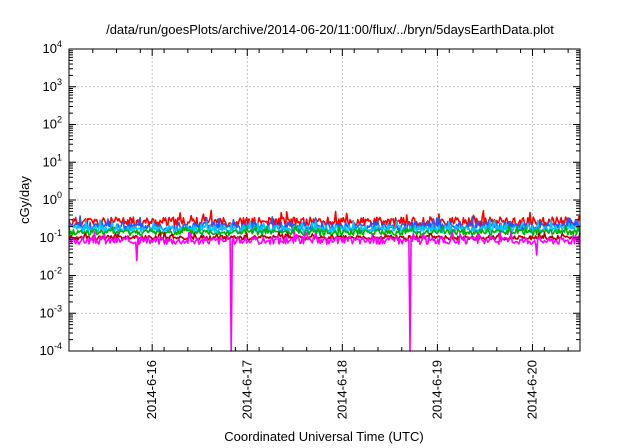 This screenshot has height=448, width=640. Describe the element at coordinates (324, 230) in the screenshot. I see `series-line` at that location.